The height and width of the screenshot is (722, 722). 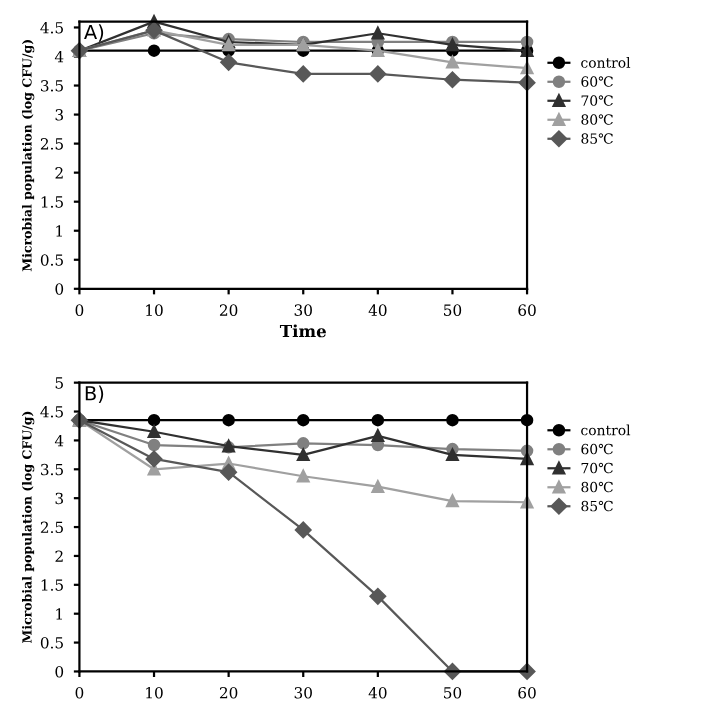 What do you see at coordinates (94, 33) in the screenshot?
I see `chart-title: A)` at bounding box center [94, 33].